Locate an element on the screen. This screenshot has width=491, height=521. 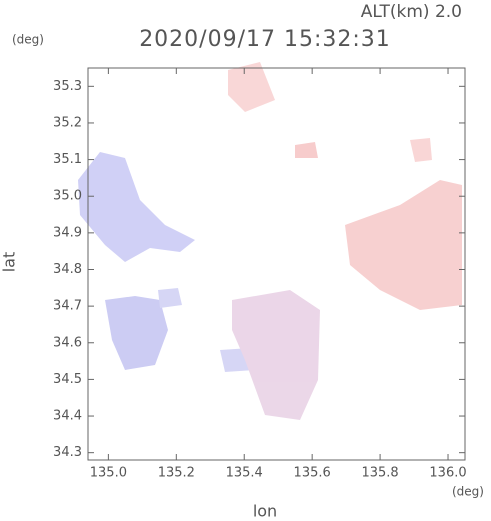
y-tick-label: 34.6 is located at coordinates (67, 342).